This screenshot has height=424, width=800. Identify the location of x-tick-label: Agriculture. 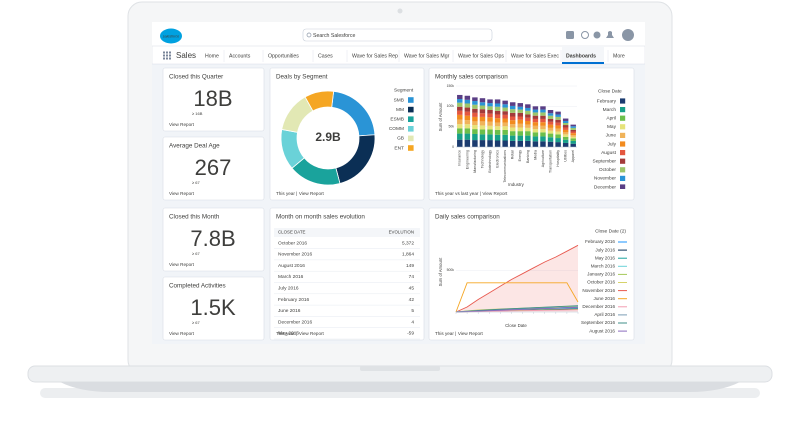
(543, 158).